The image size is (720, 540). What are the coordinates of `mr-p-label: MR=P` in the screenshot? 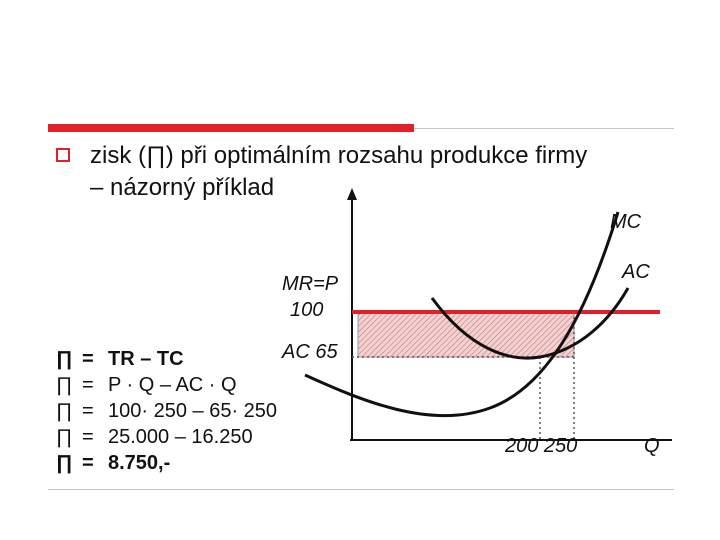 It's located at (310, 284).